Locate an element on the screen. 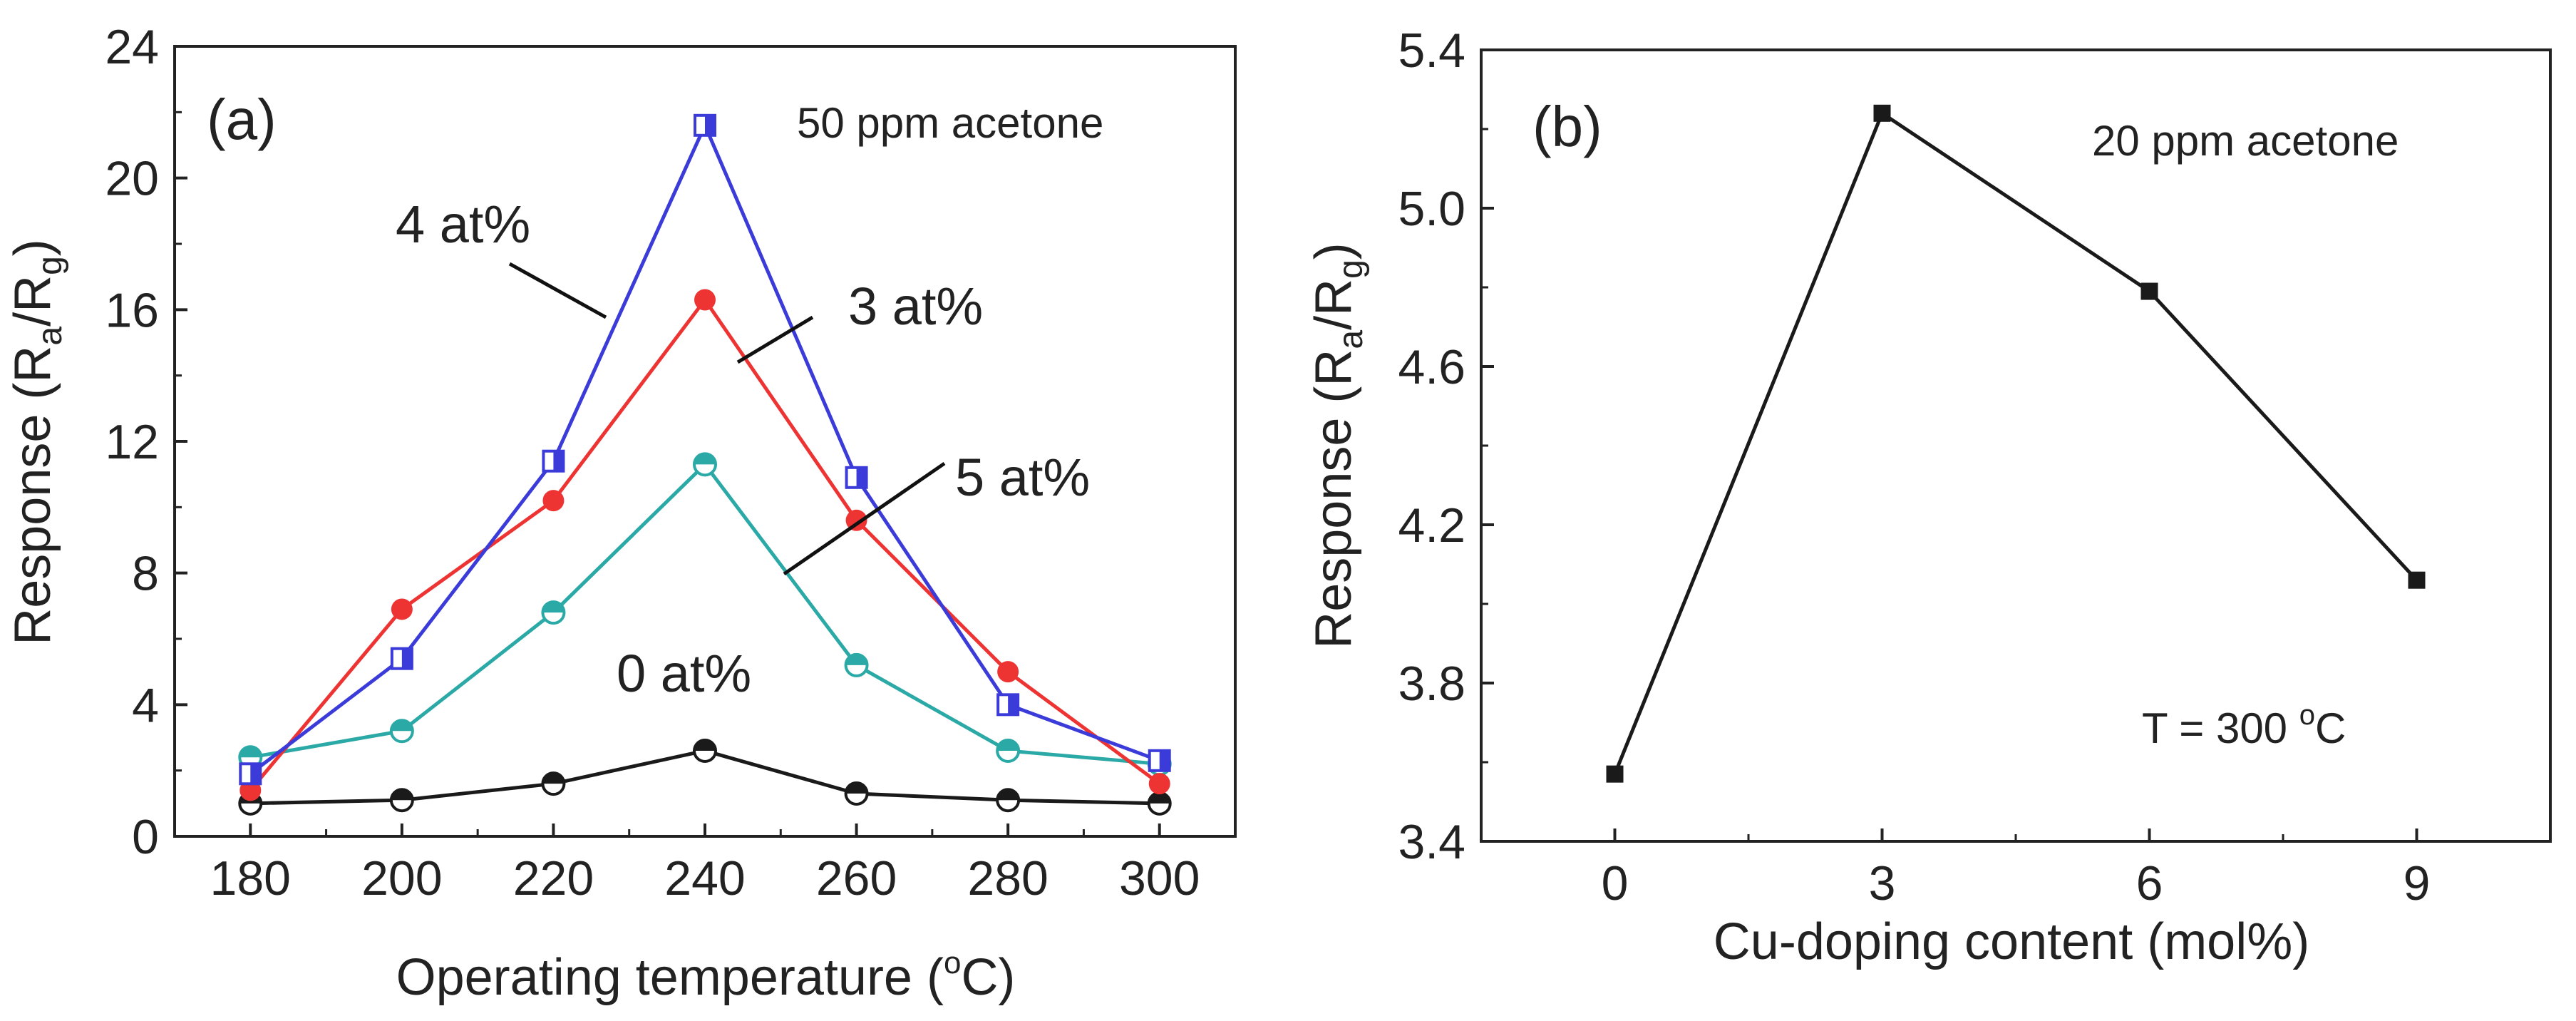  y-tick-label: 20 is located at coordinates (132, 179).